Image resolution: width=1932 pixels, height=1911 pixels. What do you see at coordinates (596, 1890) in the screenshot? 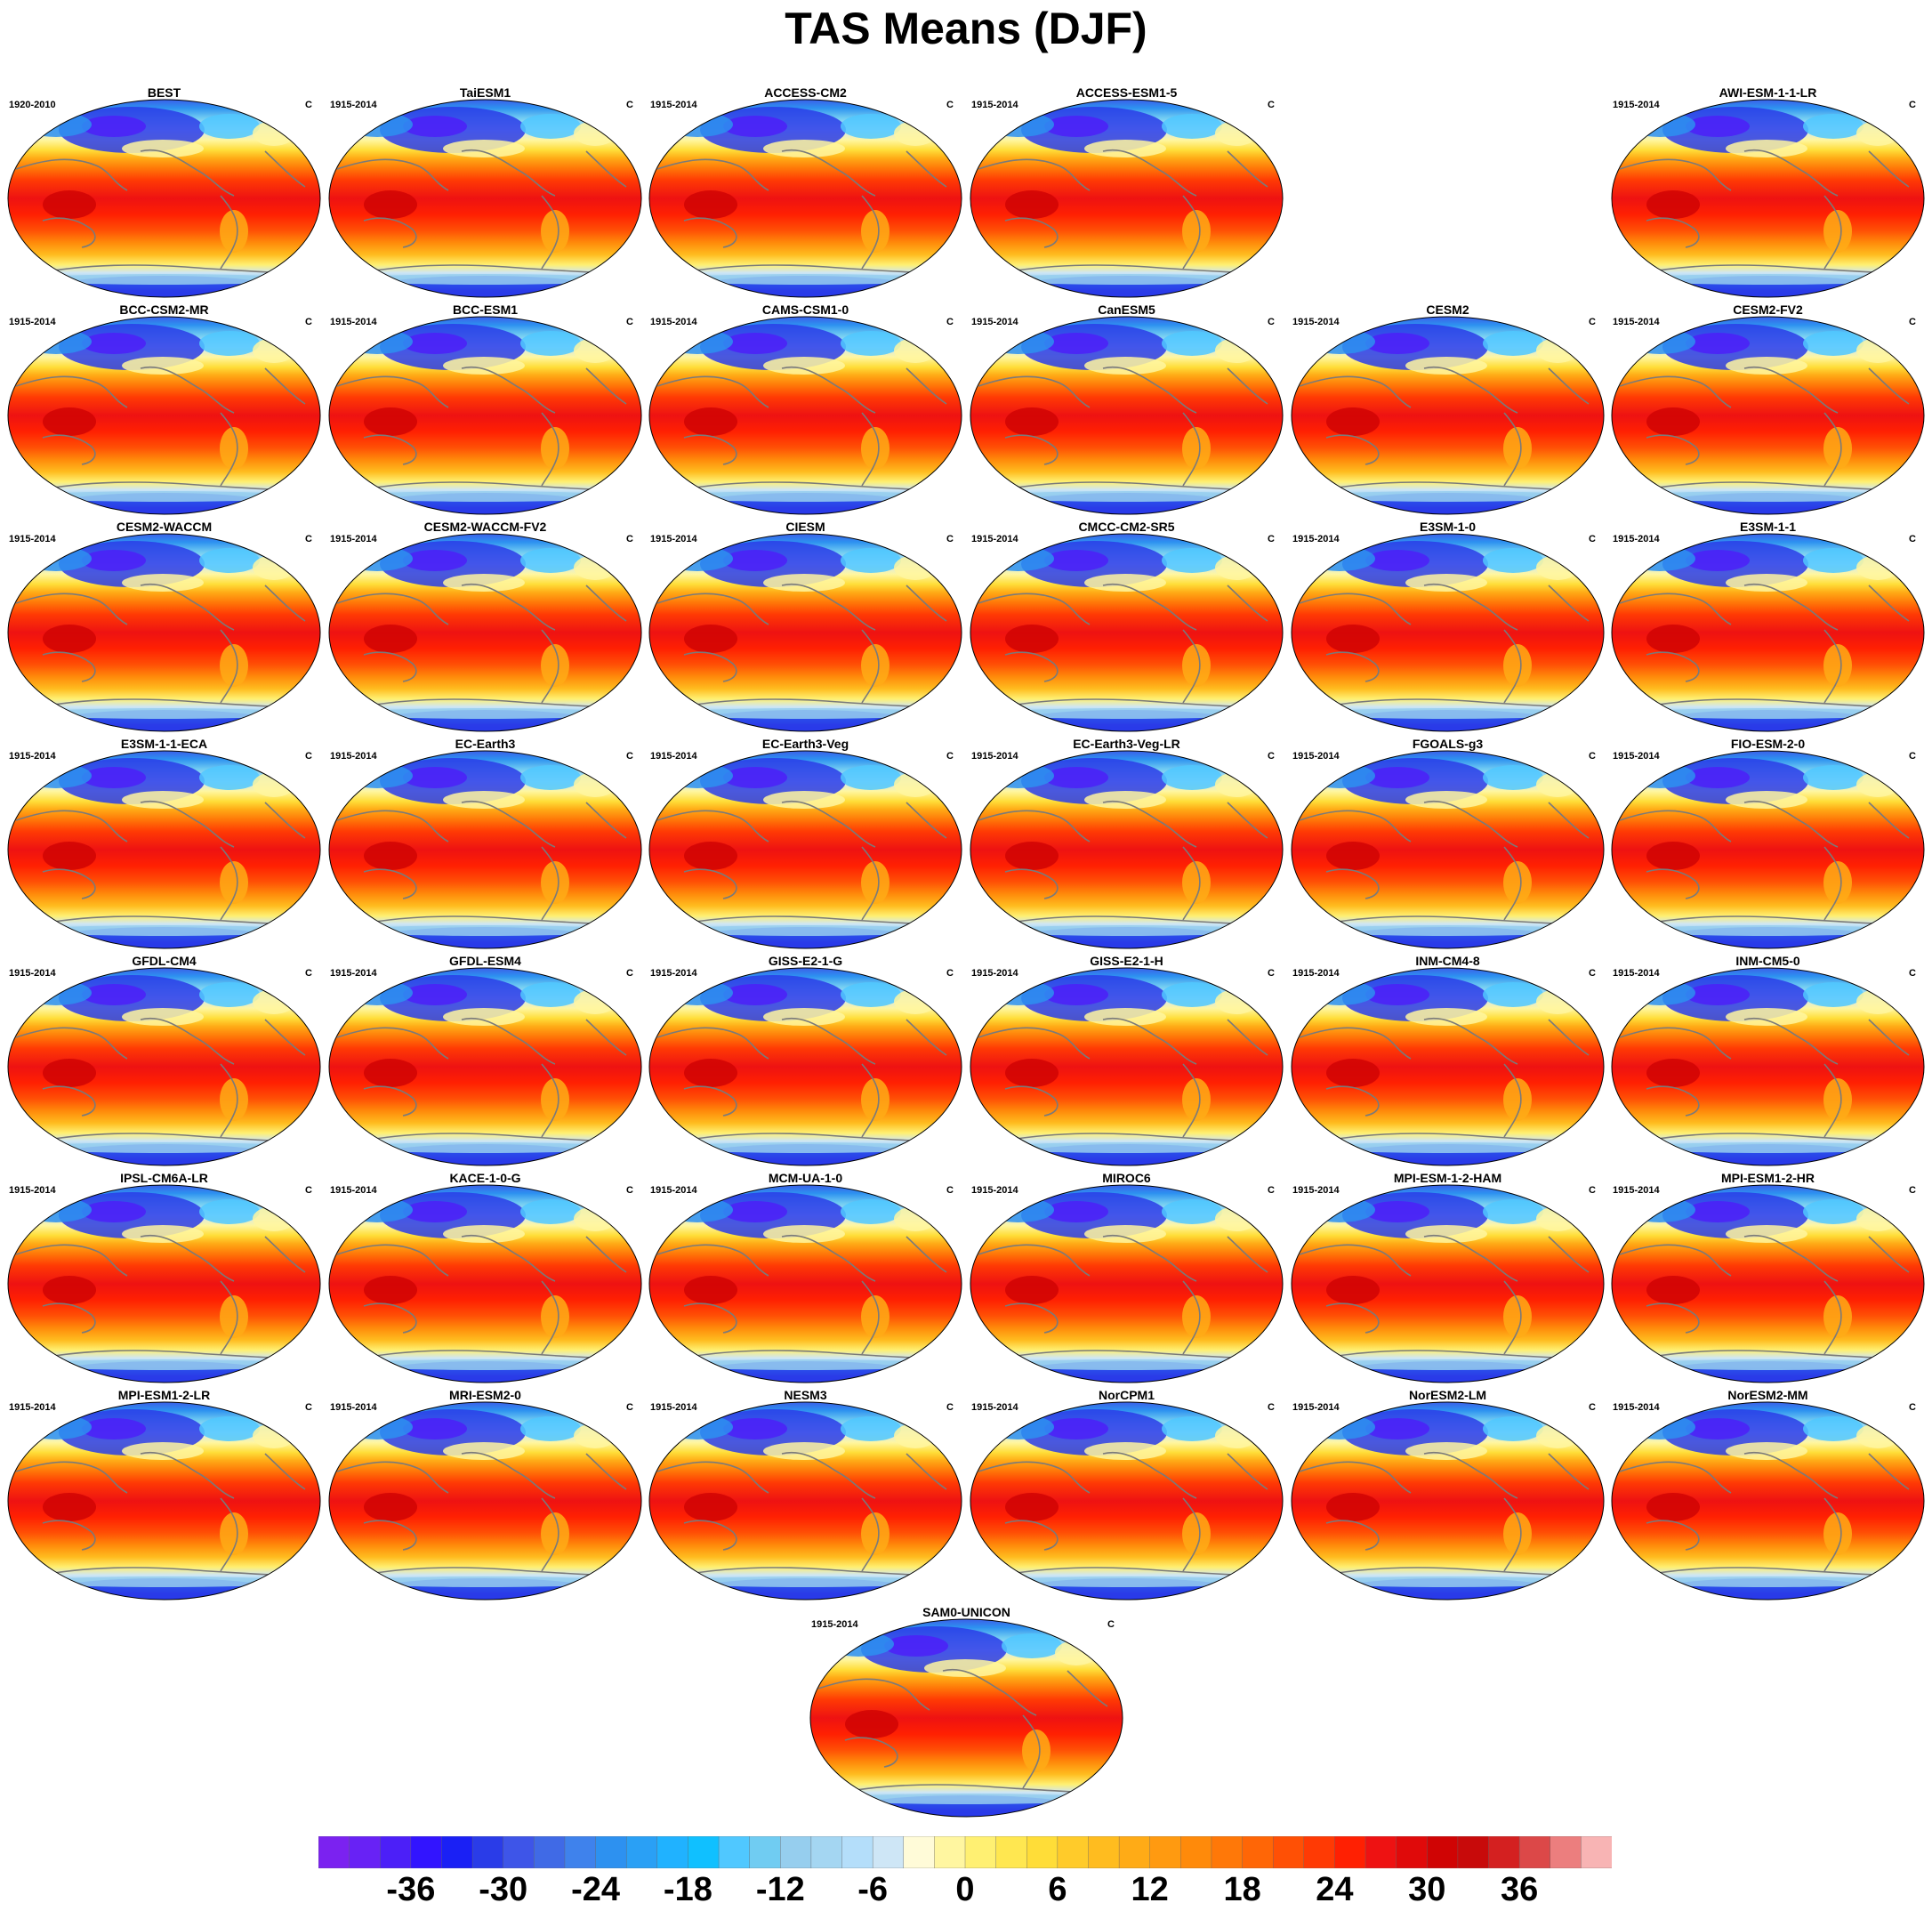
I see `colorbar-tick-label: -24` at bounding box center [596, 1890].